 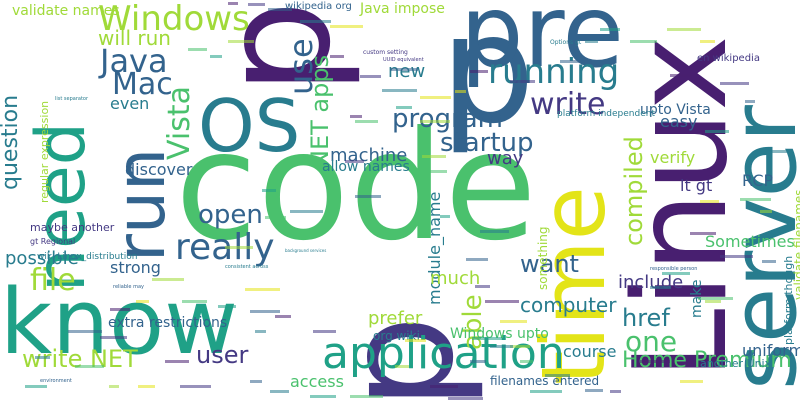 I want to click on cloud-word-consistent-across: consistent across, so click(x=247, y=267).